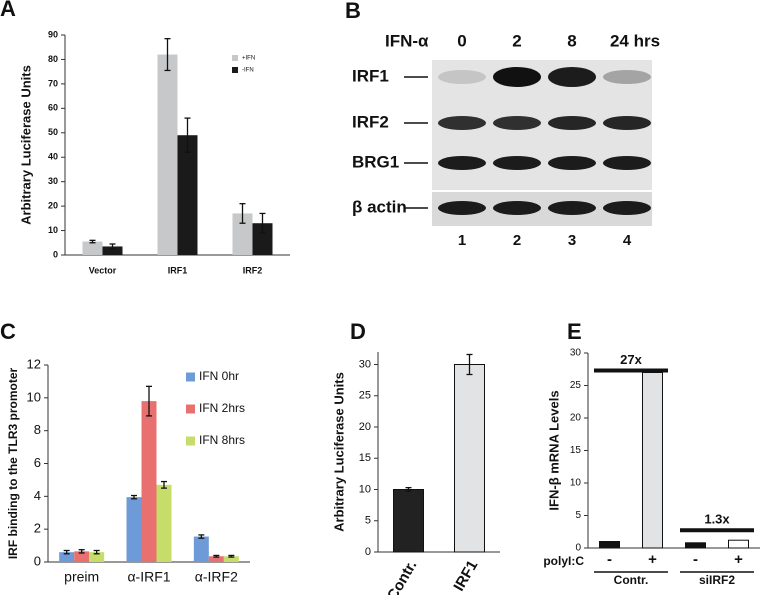 The image size is (778, 595). Describe the element at coordinates (574, 331) in the screenshot. I see `panel-label: E` at that location.